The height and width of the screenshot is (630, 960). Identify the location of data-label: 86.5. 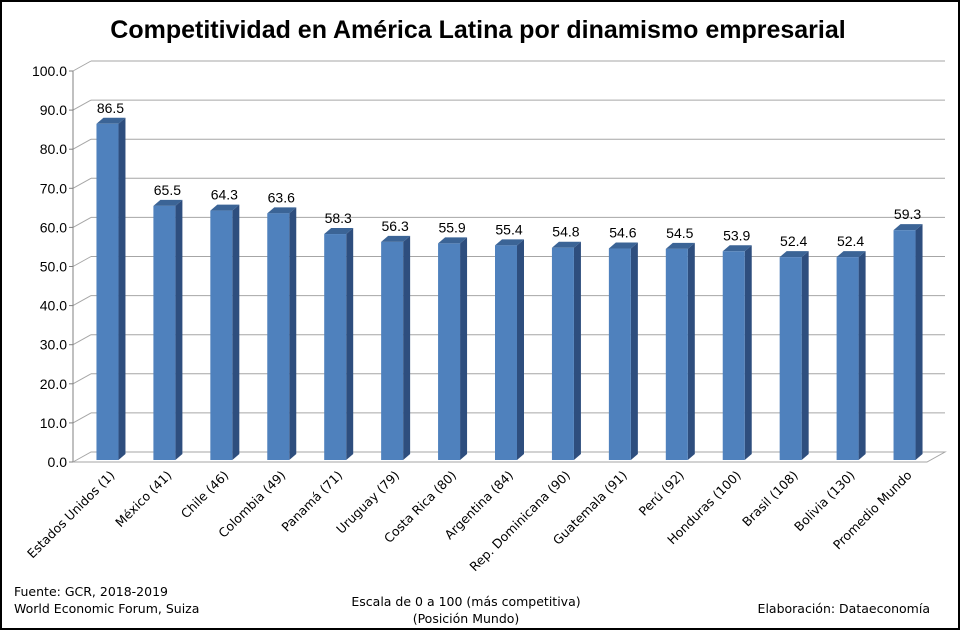
(110, 108).